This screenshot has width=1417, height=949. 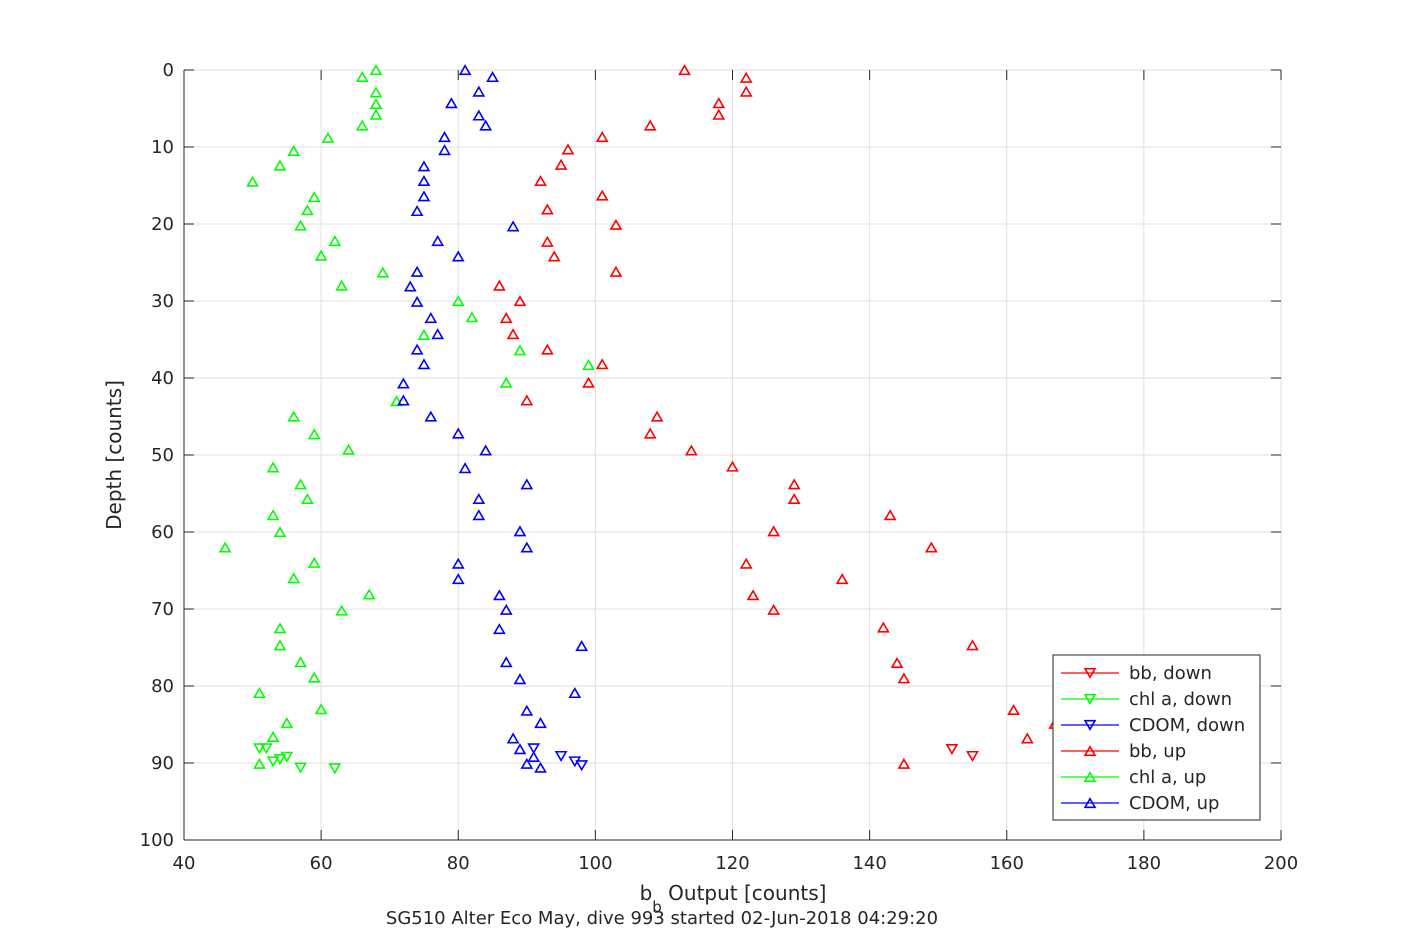 What do you see at coordinates (1157, 751) in the screenshot?
I see `legend-label: bb, up` at bounding box center [1157, 751].